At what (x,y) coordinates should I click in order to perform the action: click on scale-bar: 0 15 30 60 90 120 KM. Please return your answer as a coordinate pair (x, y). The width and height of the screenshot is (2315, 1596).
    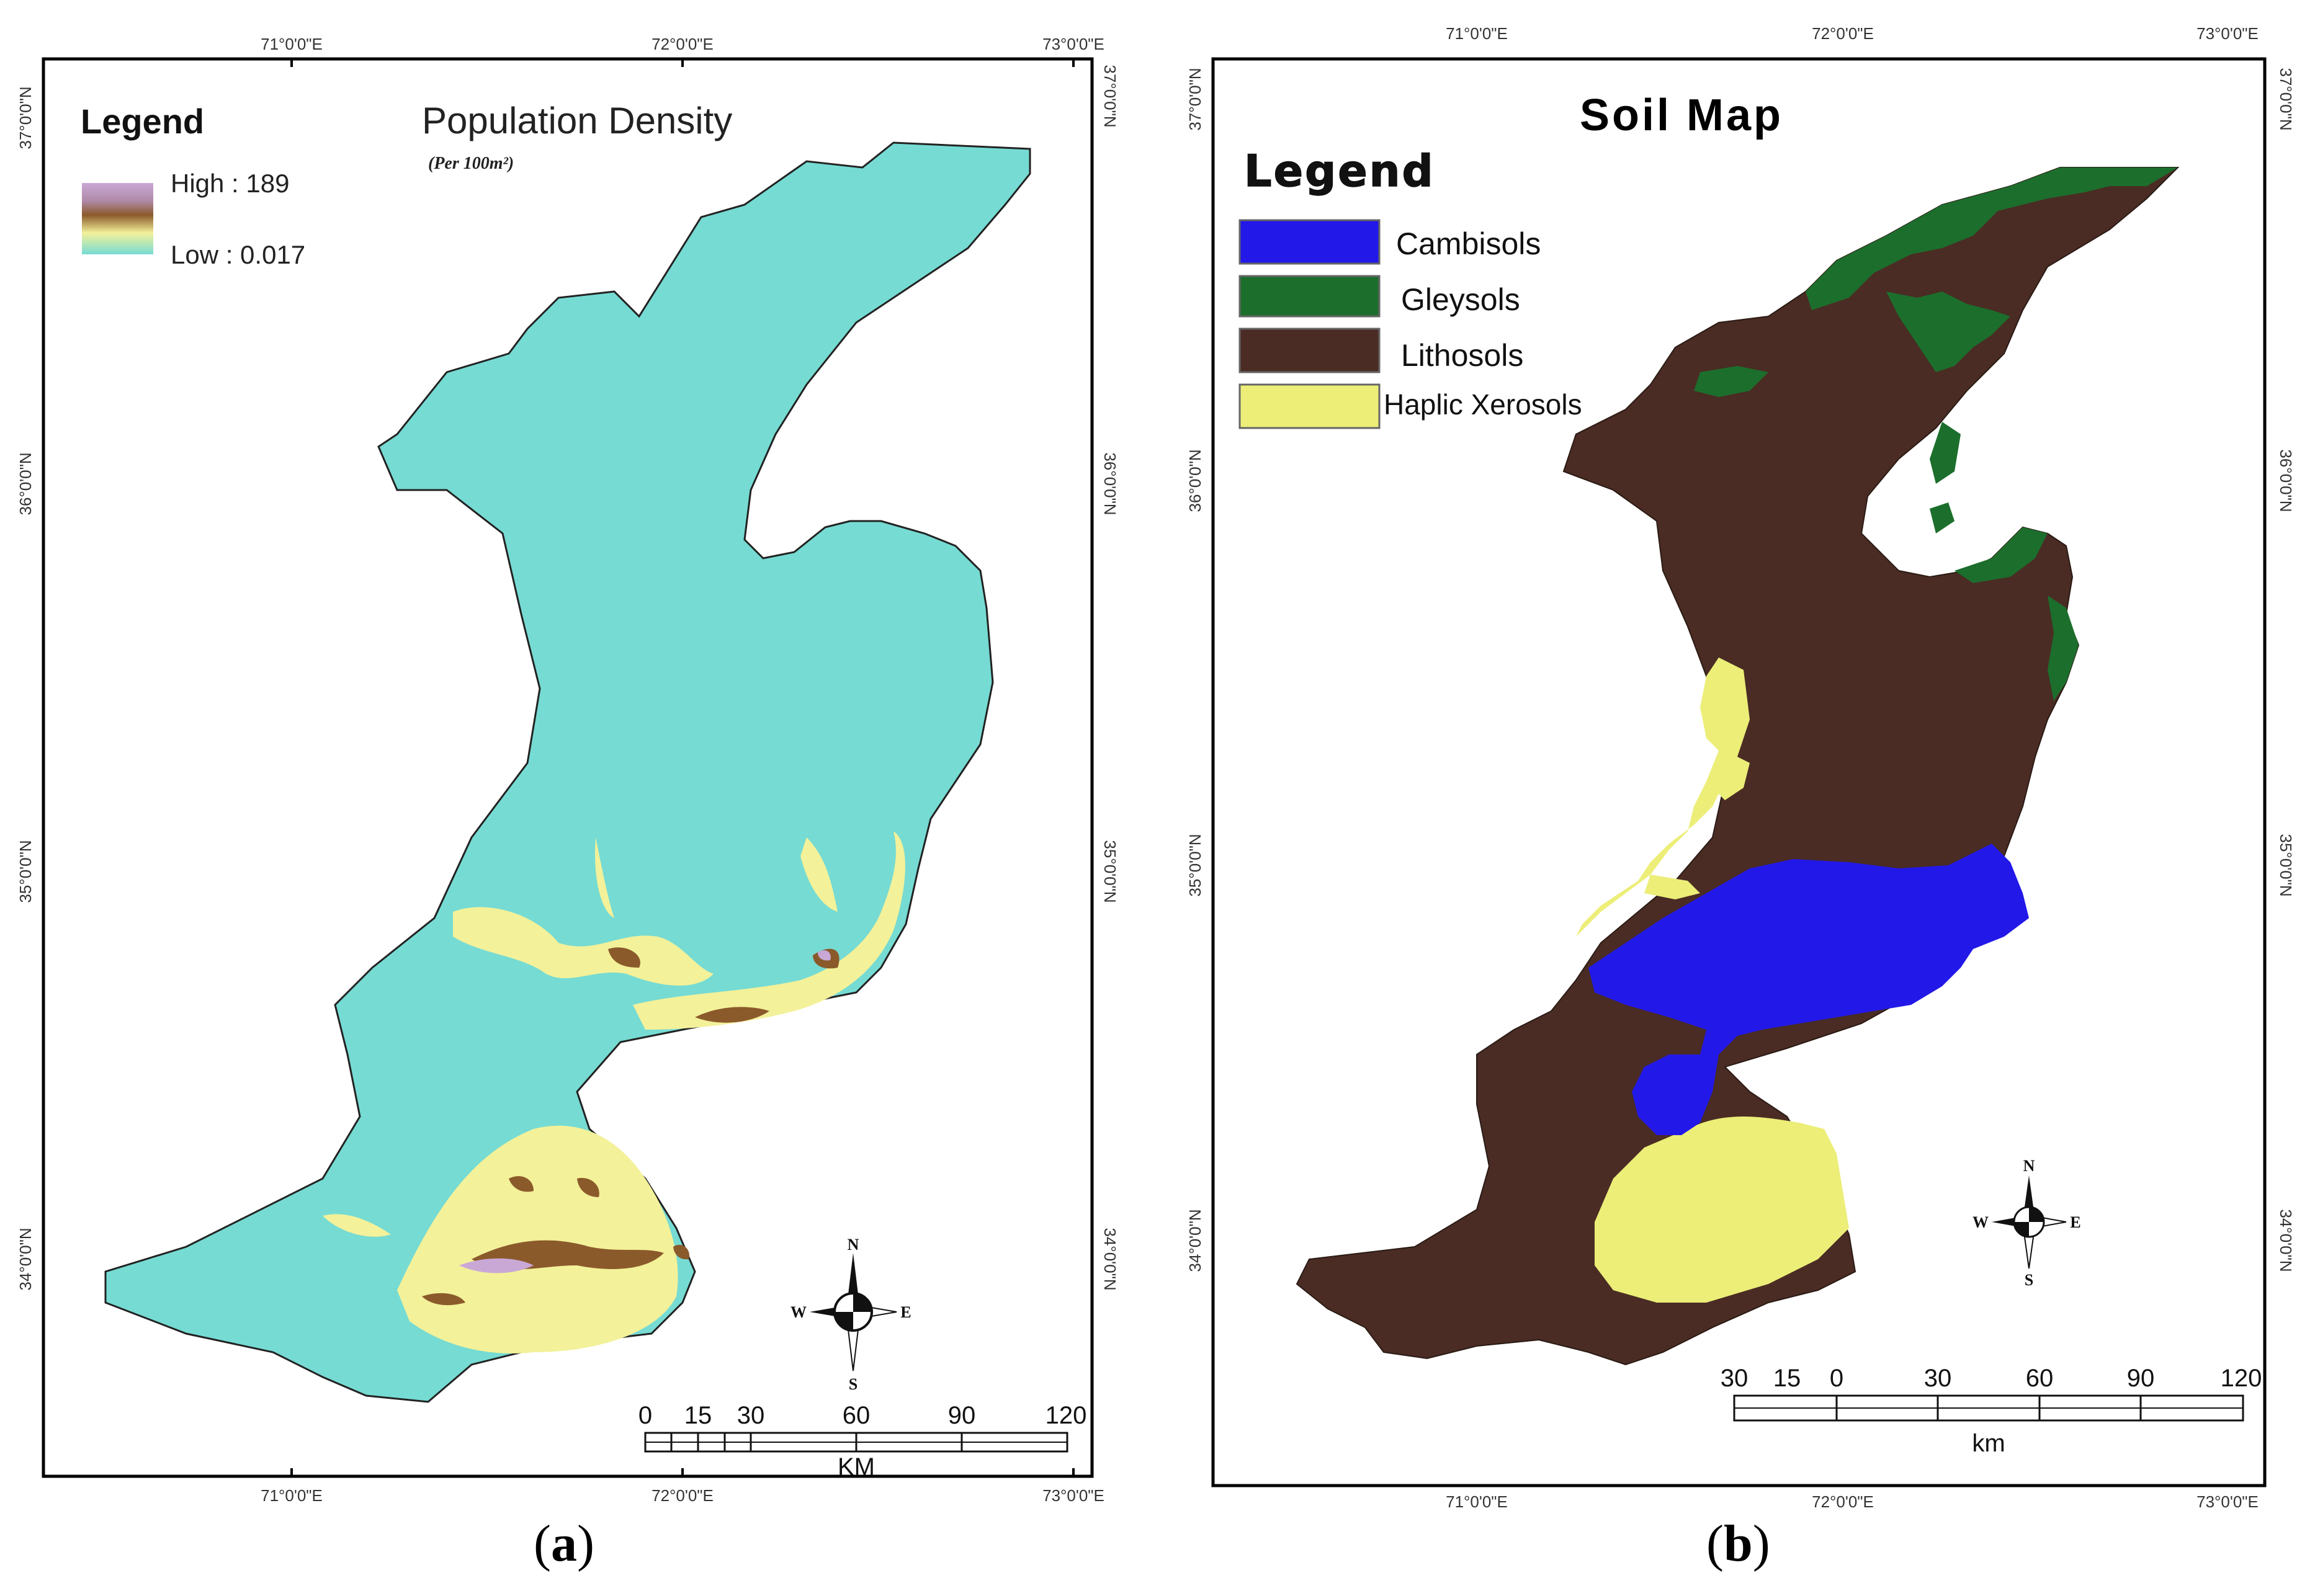
    Looking at the image, I should click on (863, 1441).